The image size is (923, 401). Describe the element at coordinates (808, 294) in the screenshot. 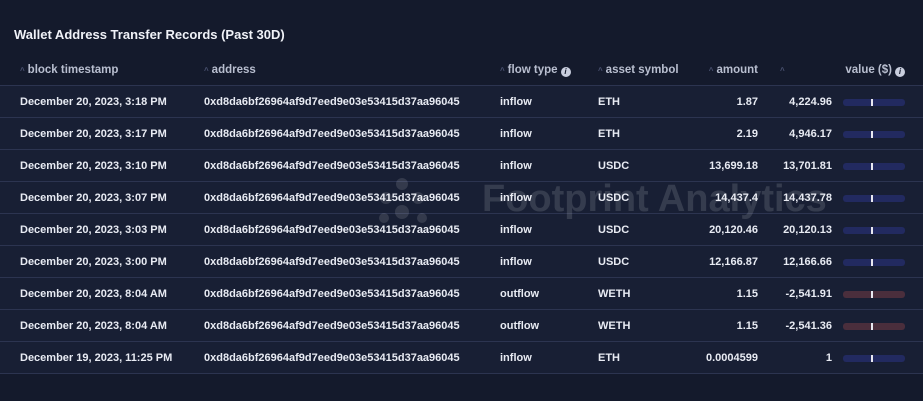

I see `cell-value: -2,541.91` at that location.